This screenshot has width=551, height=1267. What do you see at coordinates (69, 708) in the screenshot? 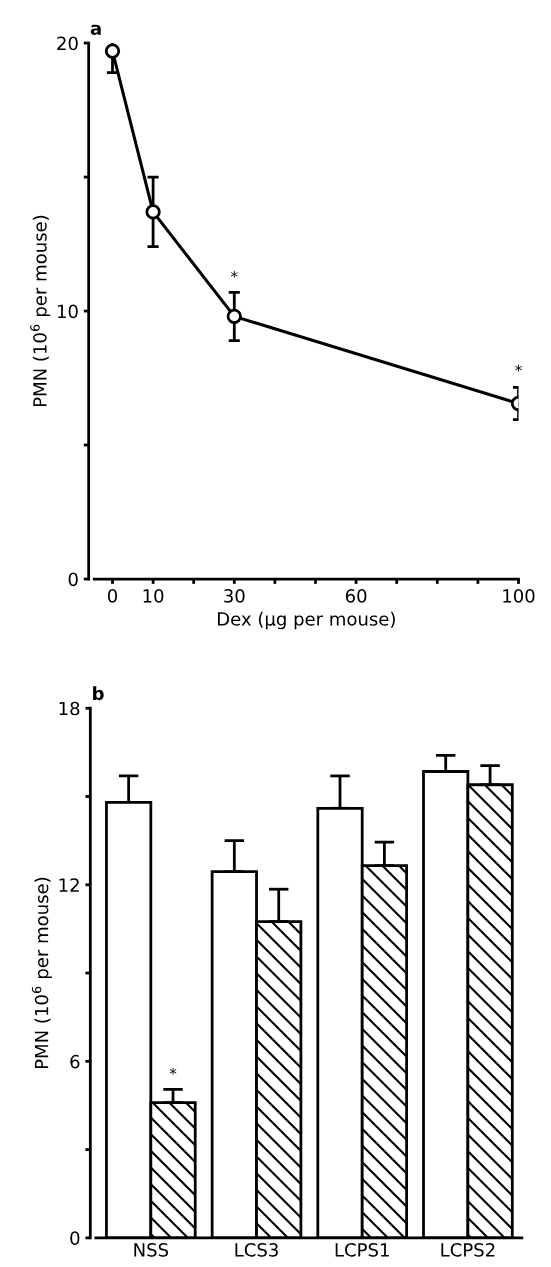
I see `y-tick-label: 18` at bounding box center [69, 708].